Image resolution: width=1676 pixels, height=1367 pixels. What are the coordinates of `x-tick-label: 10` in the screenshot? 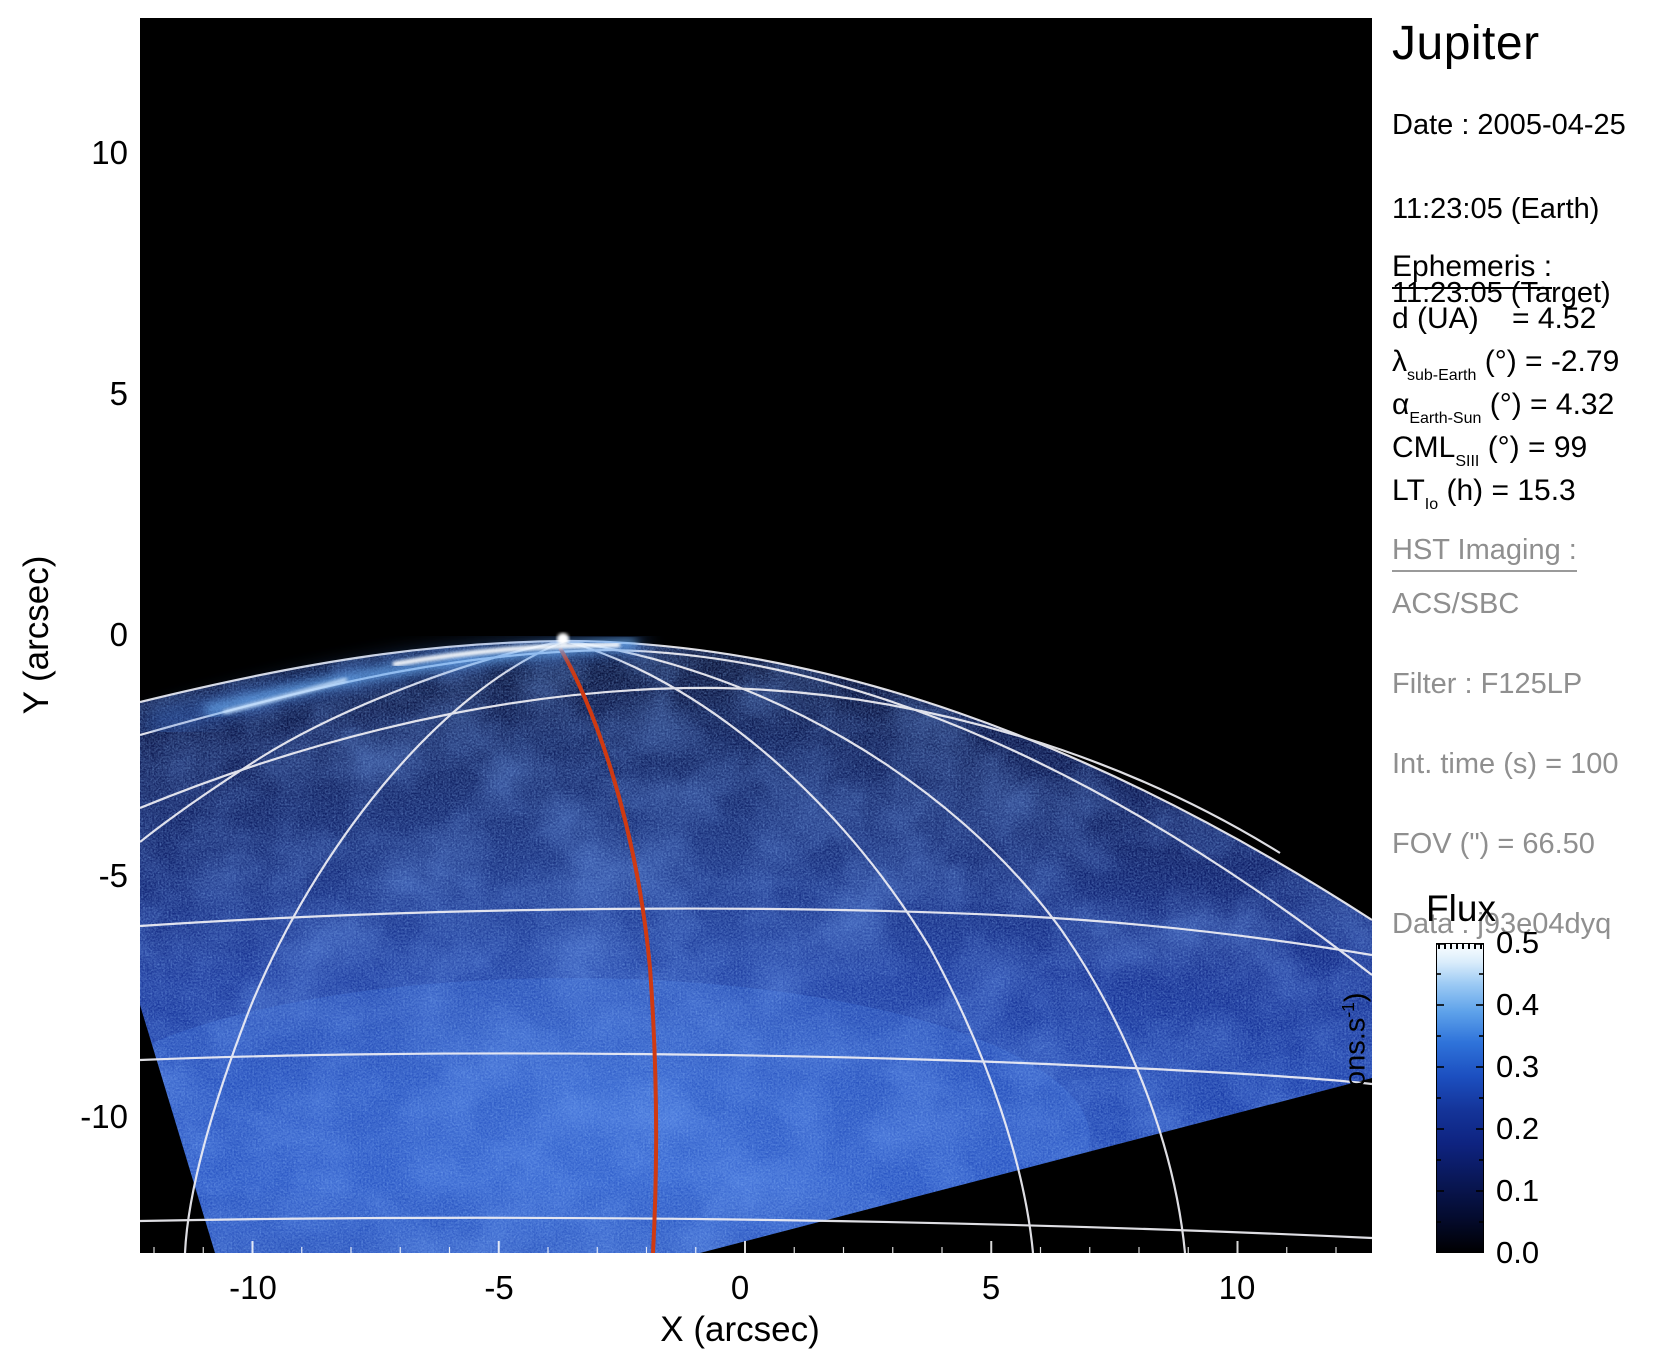 It's located at (1237, 1287).